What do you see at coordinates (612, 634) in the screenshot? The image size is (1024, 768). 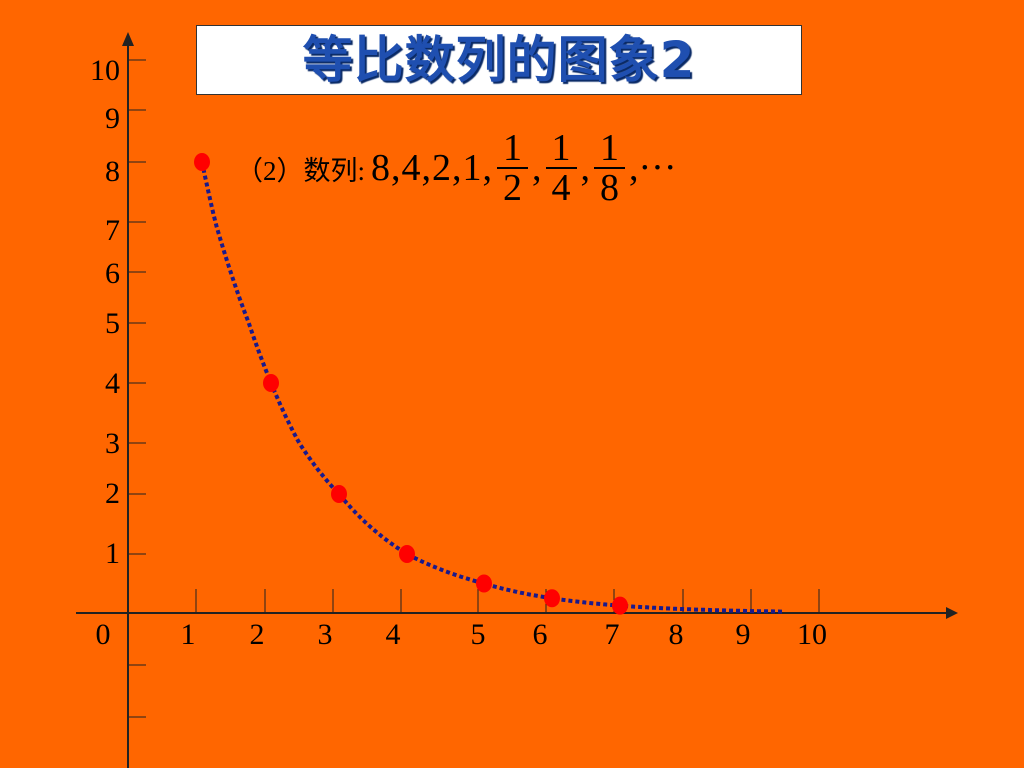 I see `x-tick-label: 7` at bounding box center [612, 634].